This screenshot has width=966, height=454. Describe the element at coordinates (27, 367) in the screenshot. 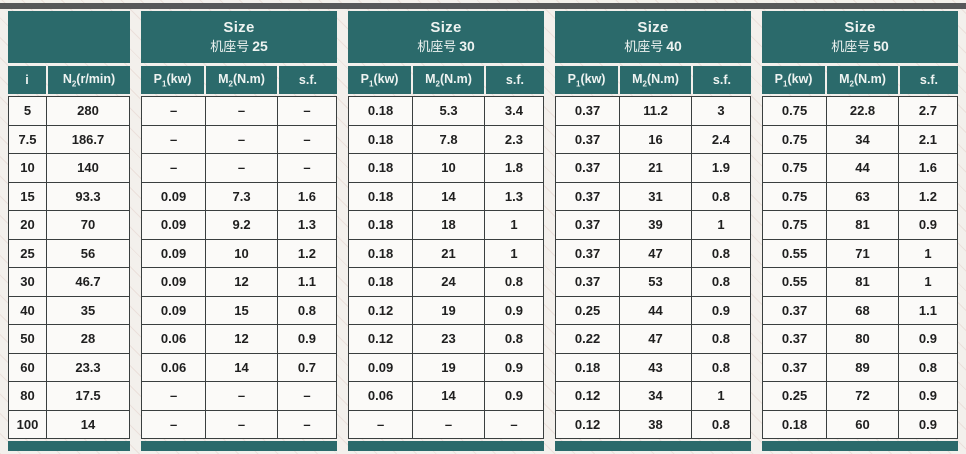

I see `cell-ratio-i: 60` at that location.